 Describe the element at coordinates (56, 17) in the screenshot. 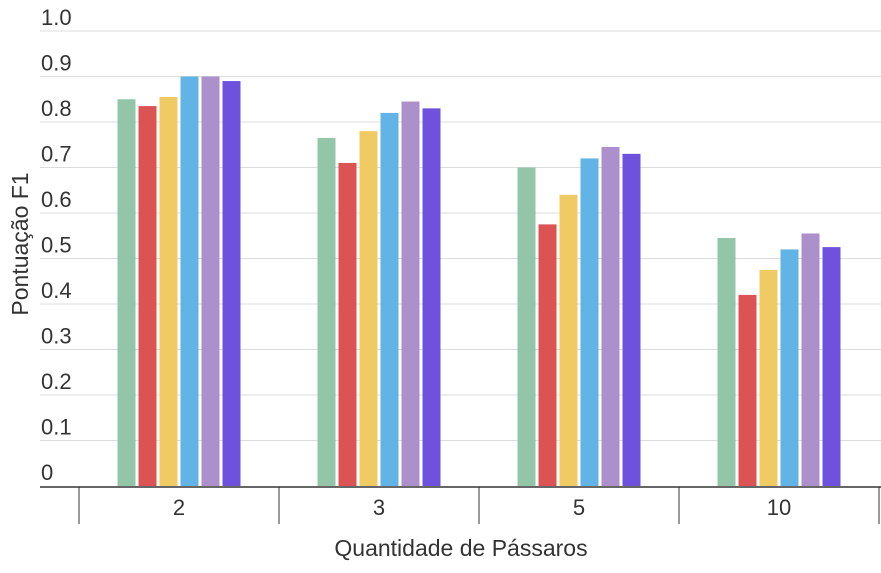

I see `y-tick-label: 1.0` at that location.